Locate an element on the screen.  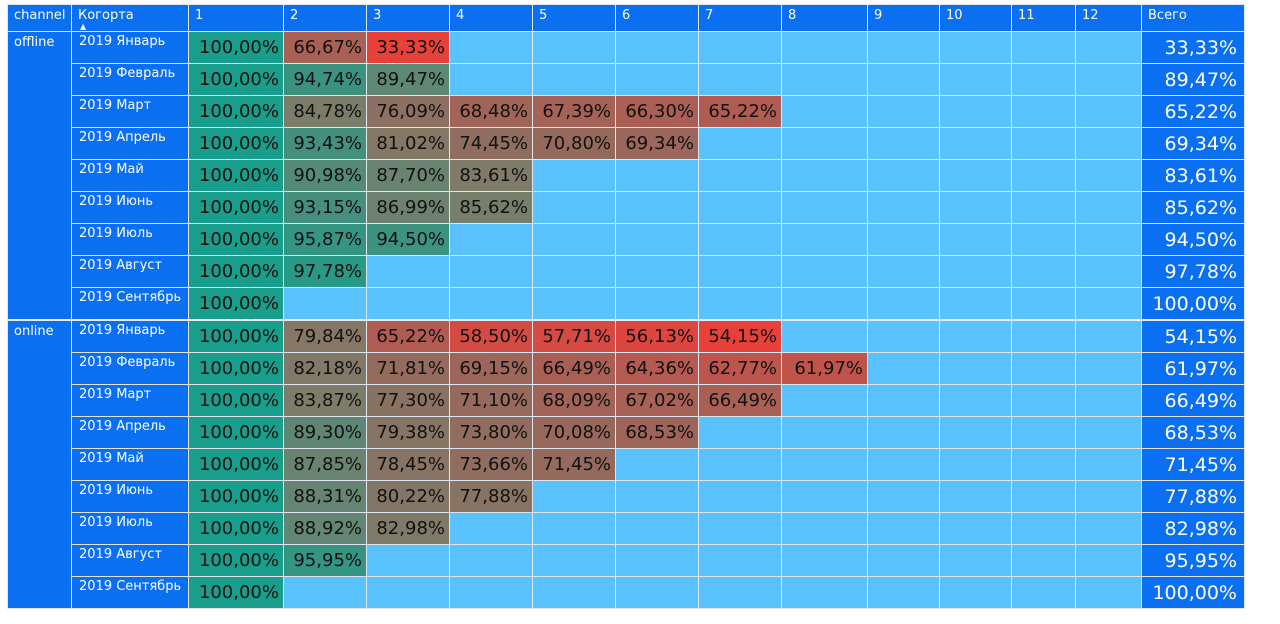
retention-cell: 68,09% is located at coordinates (574, 400).